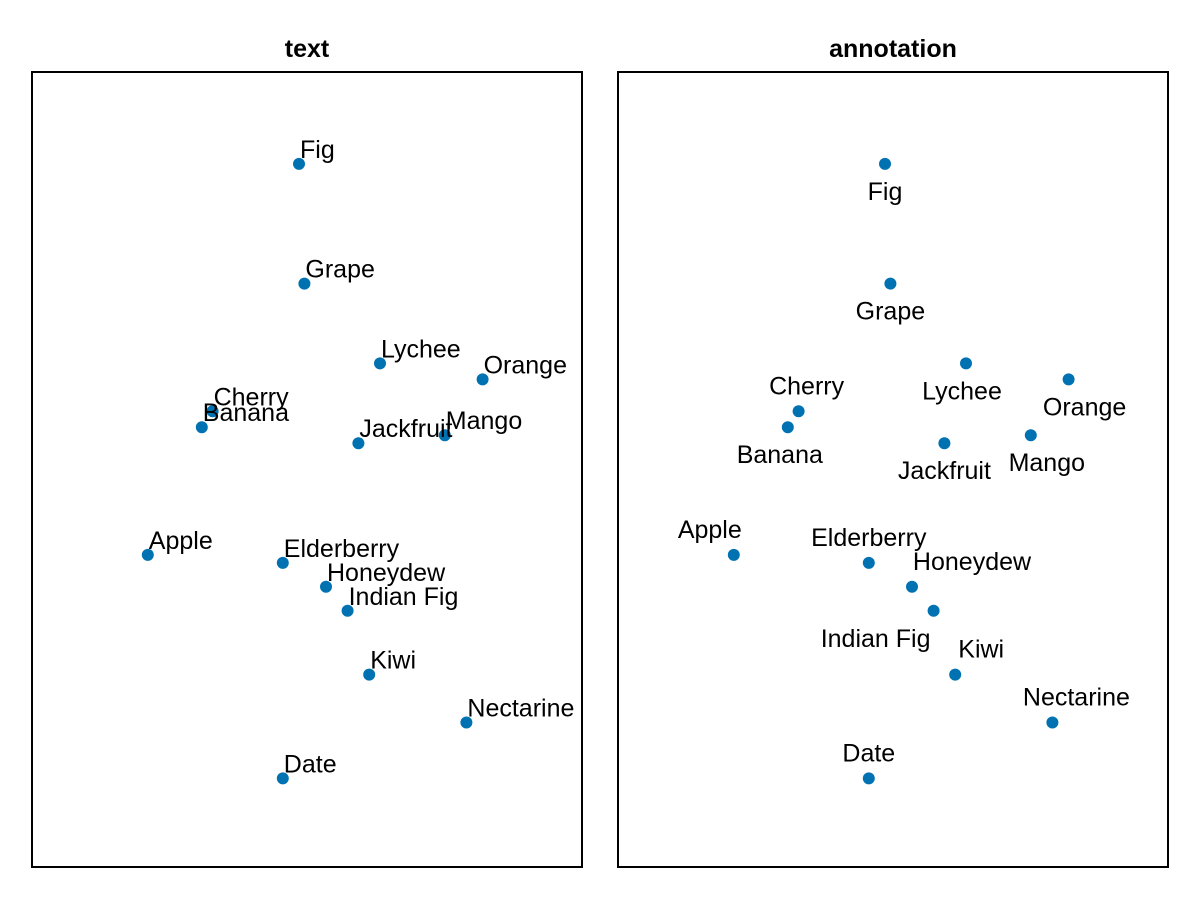 Image resolution: width=1200 pixels, height=900 pixels. I want to click on panel-title-text: text, so click(307, 49).